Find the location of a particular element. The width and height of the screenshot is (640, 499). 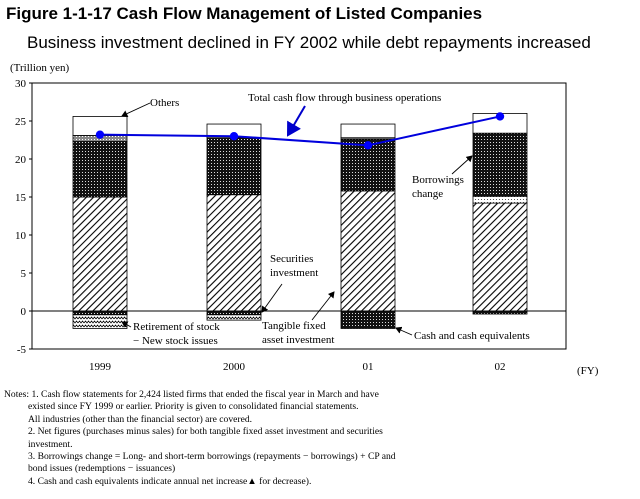

annotation-tangible-2: asset investment is located at coordinates (298, 340).